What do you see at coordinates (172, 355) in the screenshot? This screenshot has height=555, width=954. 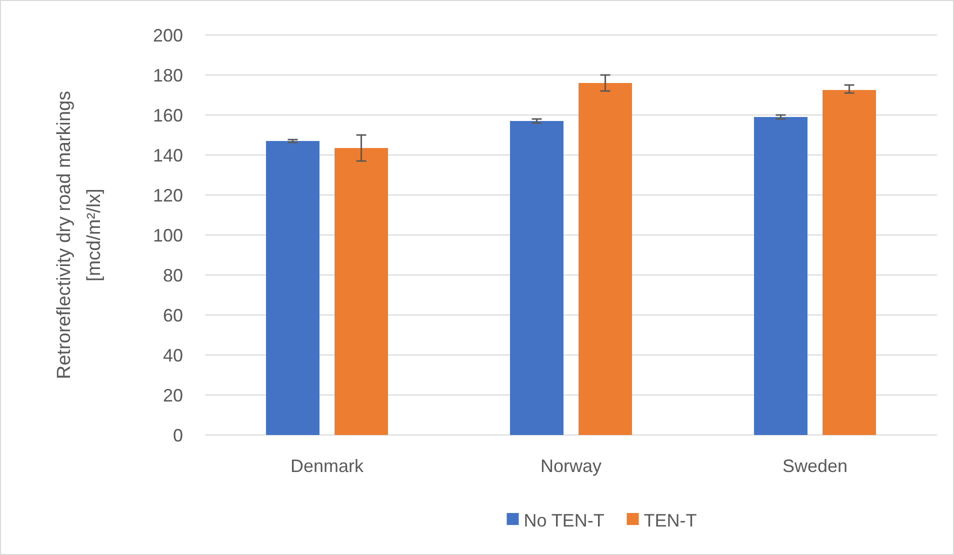 I see `y-tick-label: 40` at bounding box center [172, 355].